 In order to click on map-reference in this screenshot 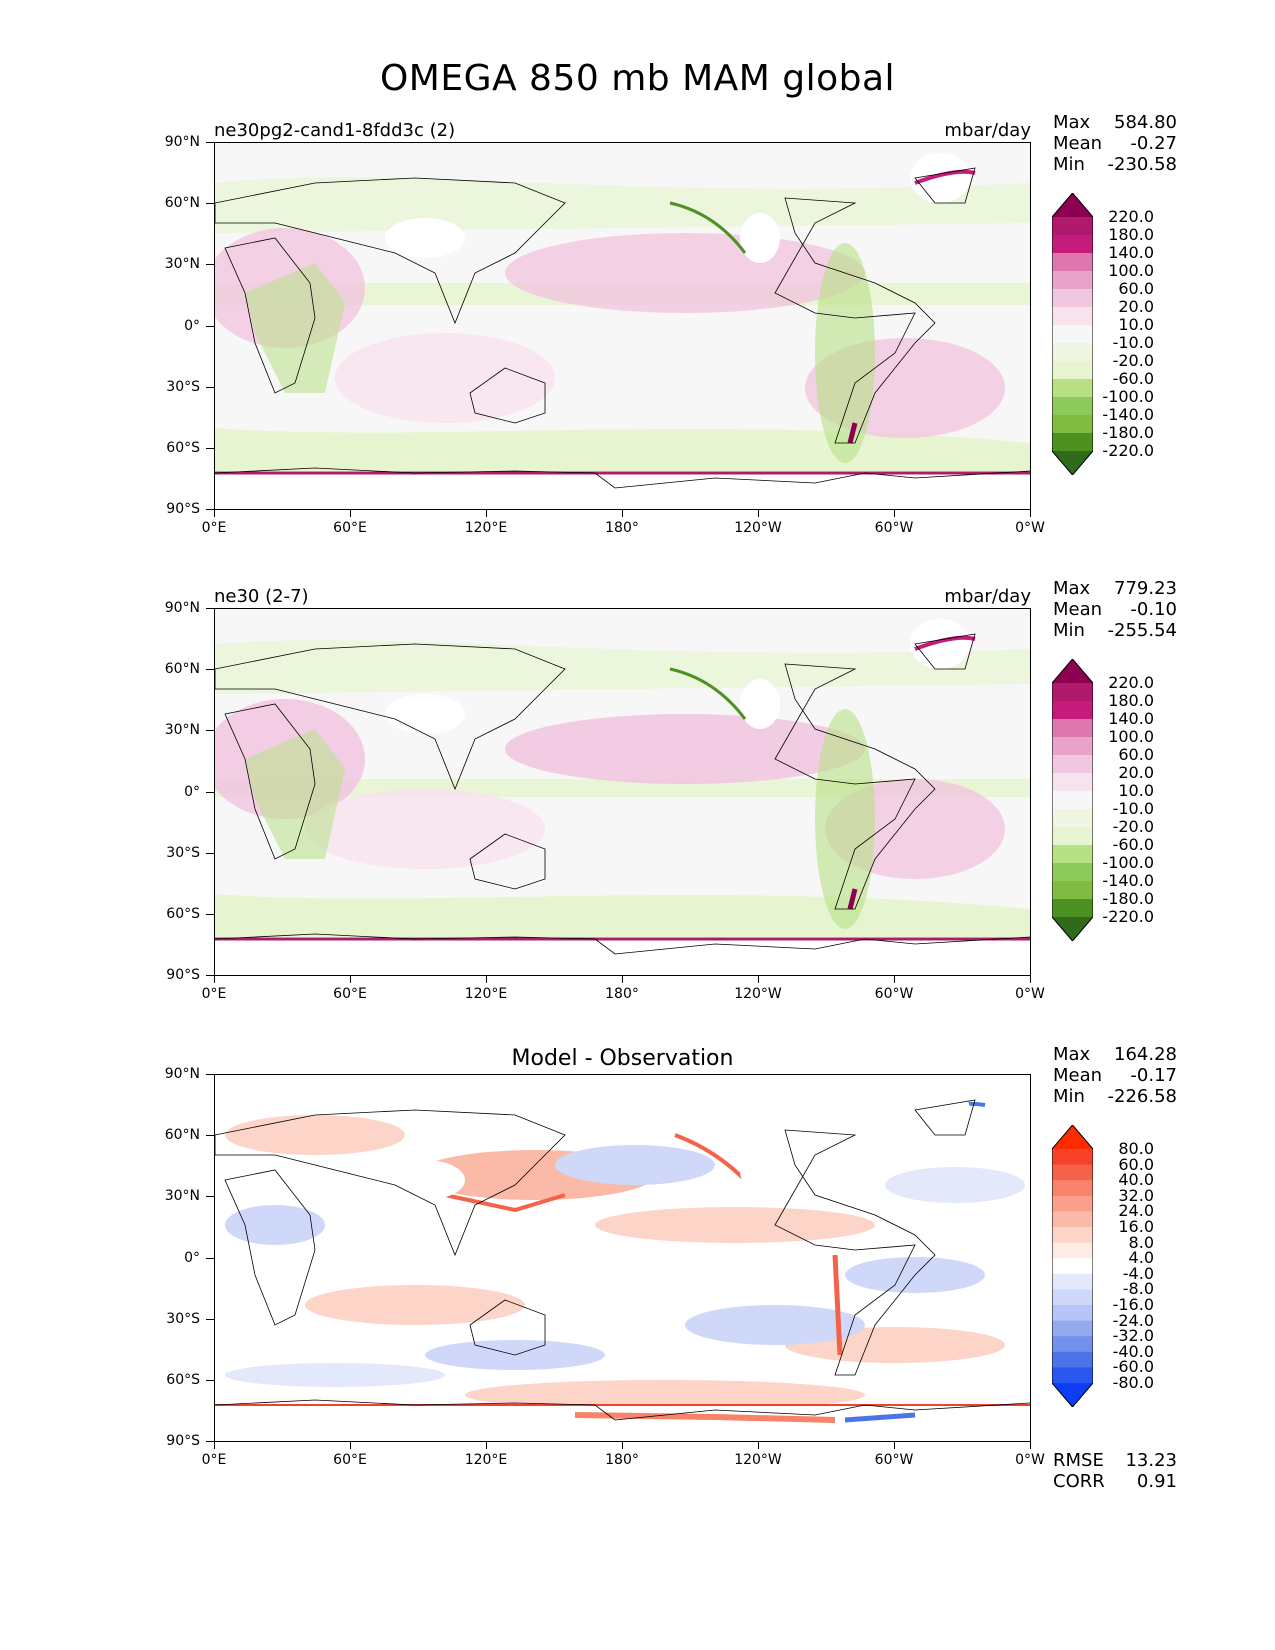, I will do `click(622, 792)`.